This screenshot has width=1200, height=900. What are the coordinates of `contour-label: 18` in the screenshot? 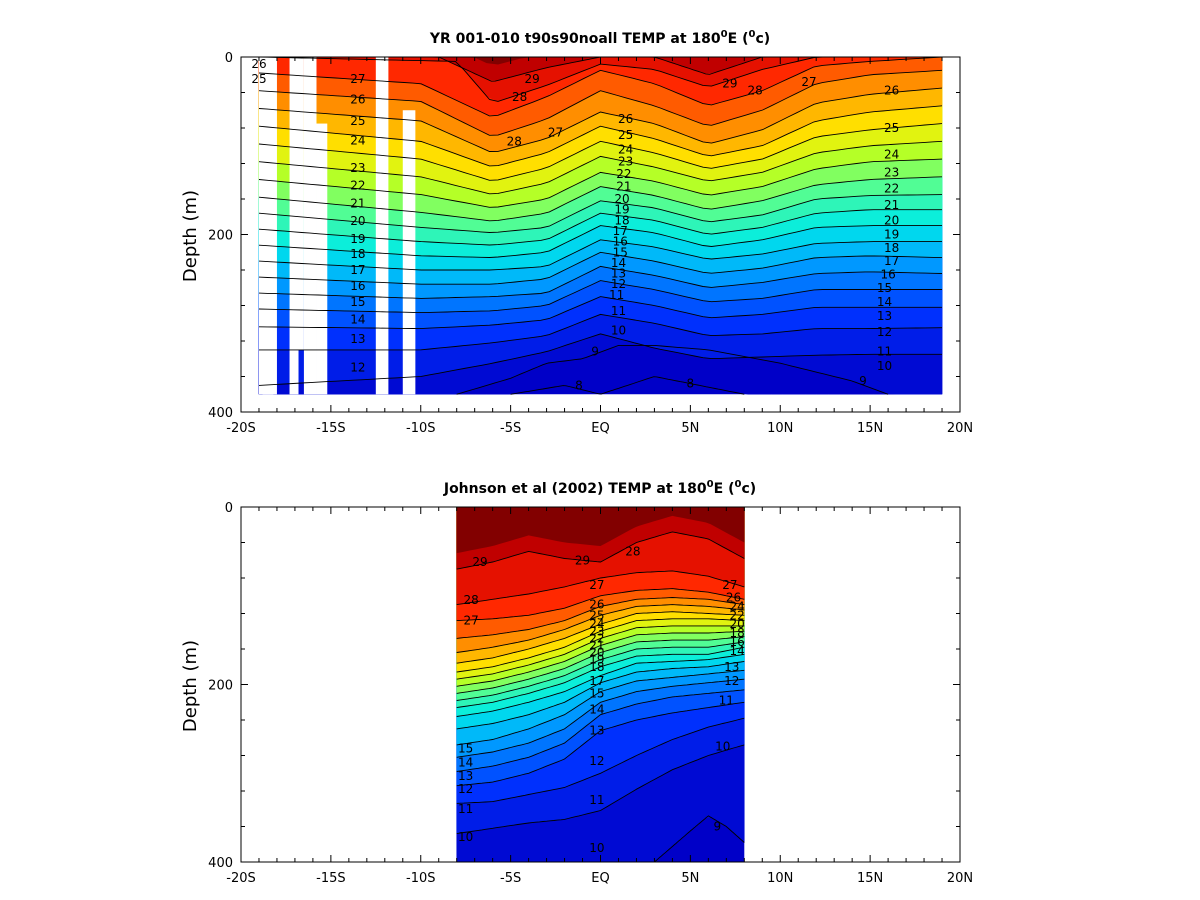 It's located at (891, 248).